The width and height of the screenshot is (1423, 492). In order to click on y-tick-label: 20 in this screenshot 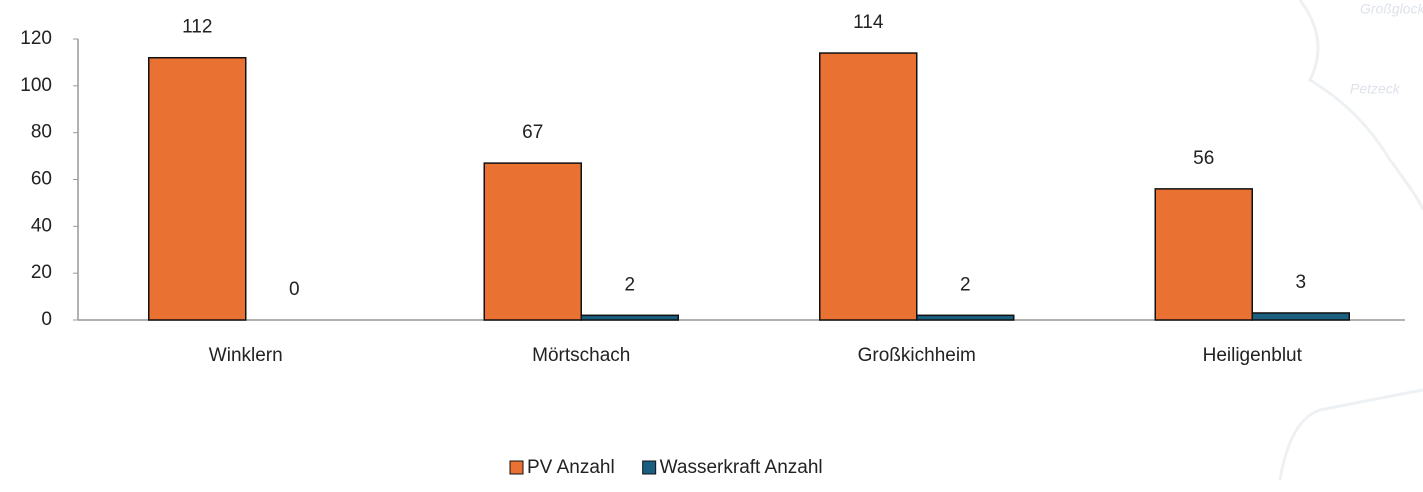, I will do `click(41, 272)`.